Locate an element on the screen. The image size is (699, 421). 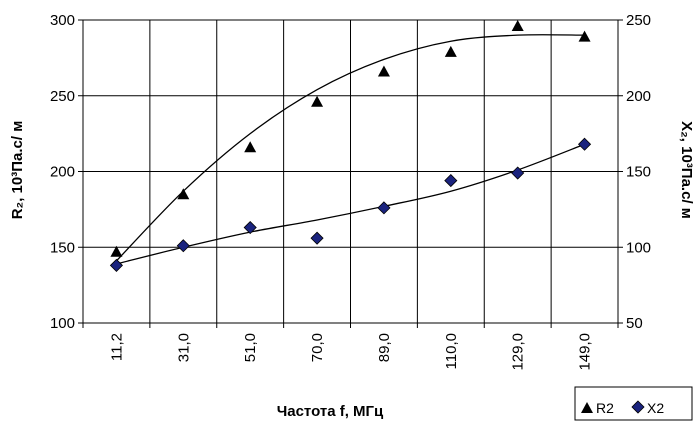
legend: R2 X2 is located at coordinates (633, 403).